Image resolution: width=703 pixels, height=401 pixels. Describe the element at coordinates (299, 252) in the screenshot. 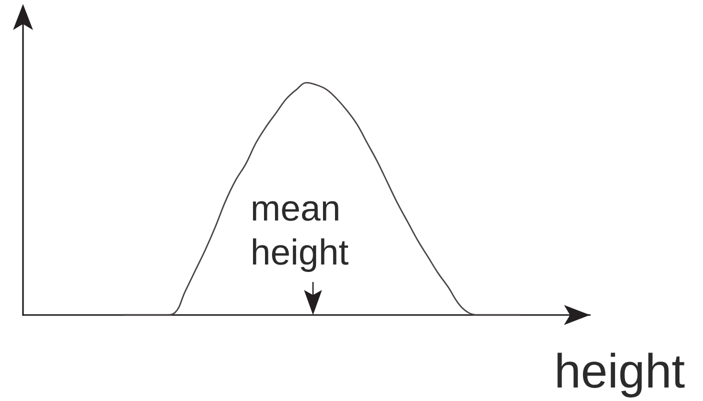

I see `x-axis-title: height` at that location.